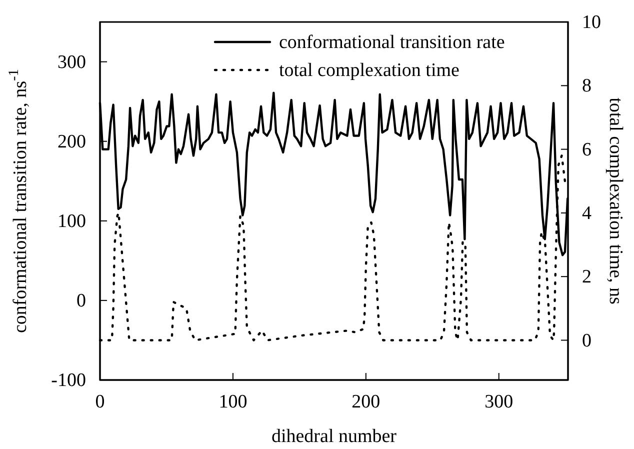  Describe the element at coordinates (334, 436) in the screenshot. I see `x-axis-title: dihedral number` at that location.